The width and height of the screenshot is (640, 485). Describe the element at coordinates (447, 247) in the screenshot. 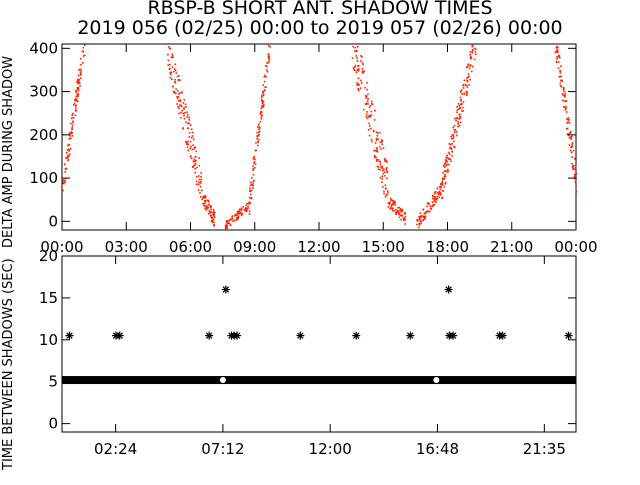

I see `top-x-tick-label: 18:00` at that location.